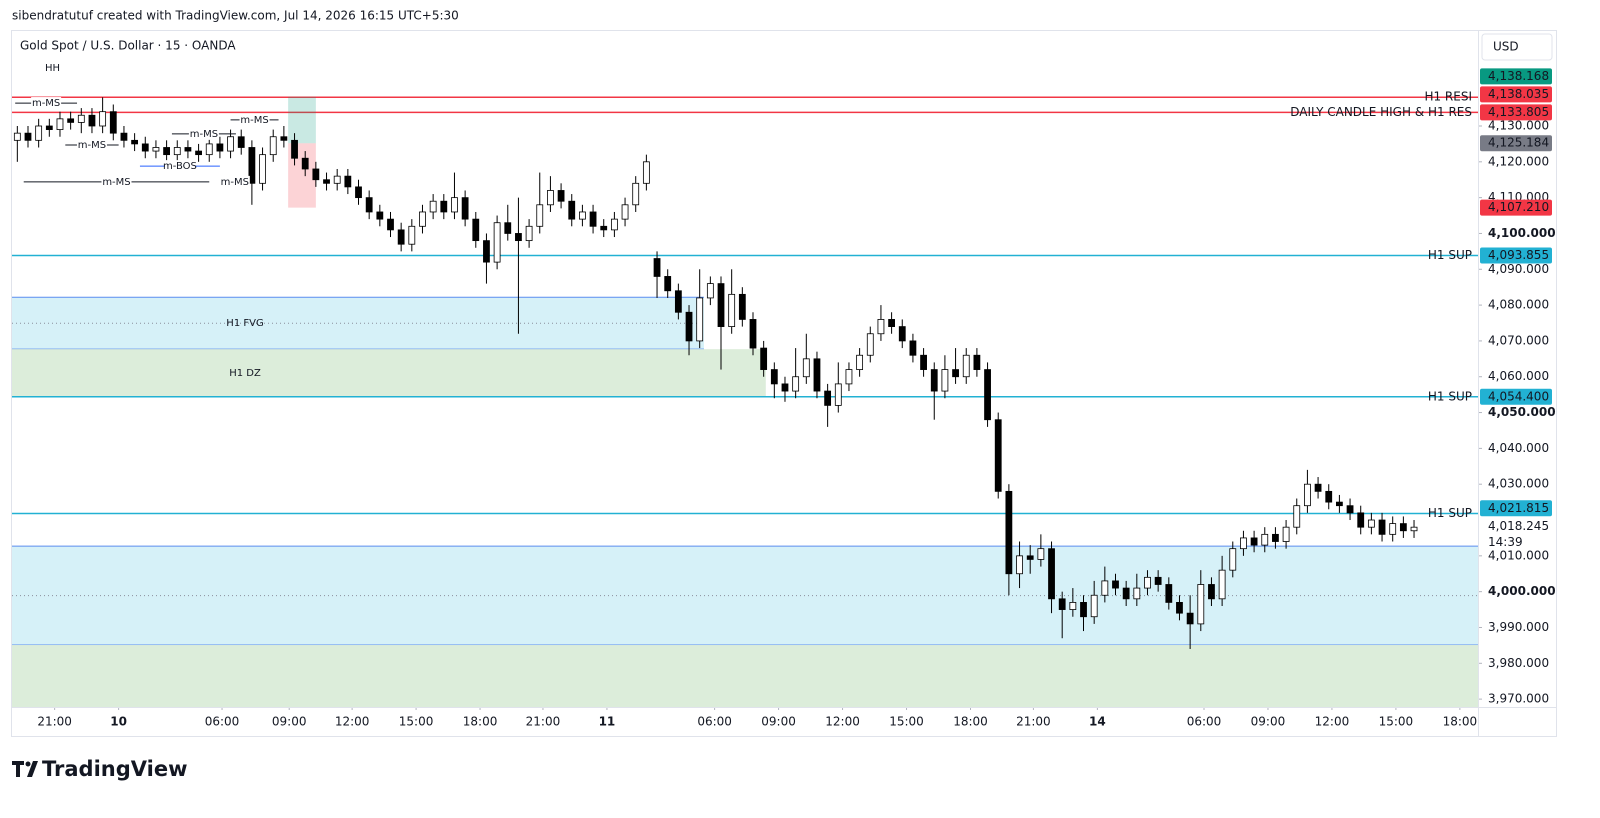 Image resolution: width=1600 pixels, height=818 pixels. I want to click on zone-label: H1 DZ, so click(245, 373).